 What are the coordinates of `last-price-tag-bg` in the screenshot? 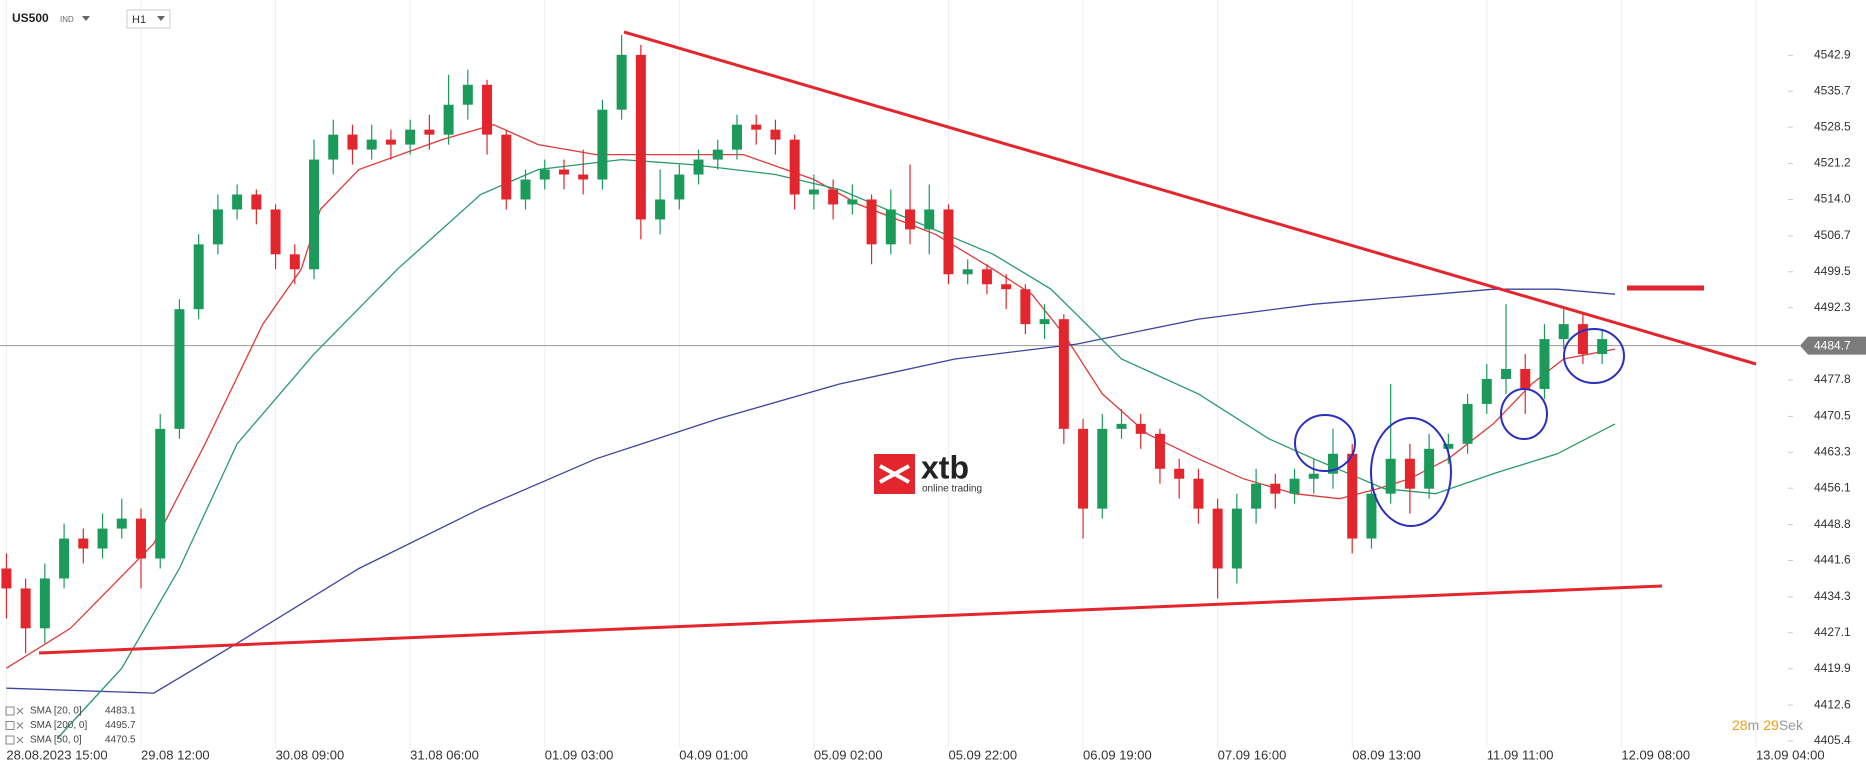 It's located at (1833, 345).